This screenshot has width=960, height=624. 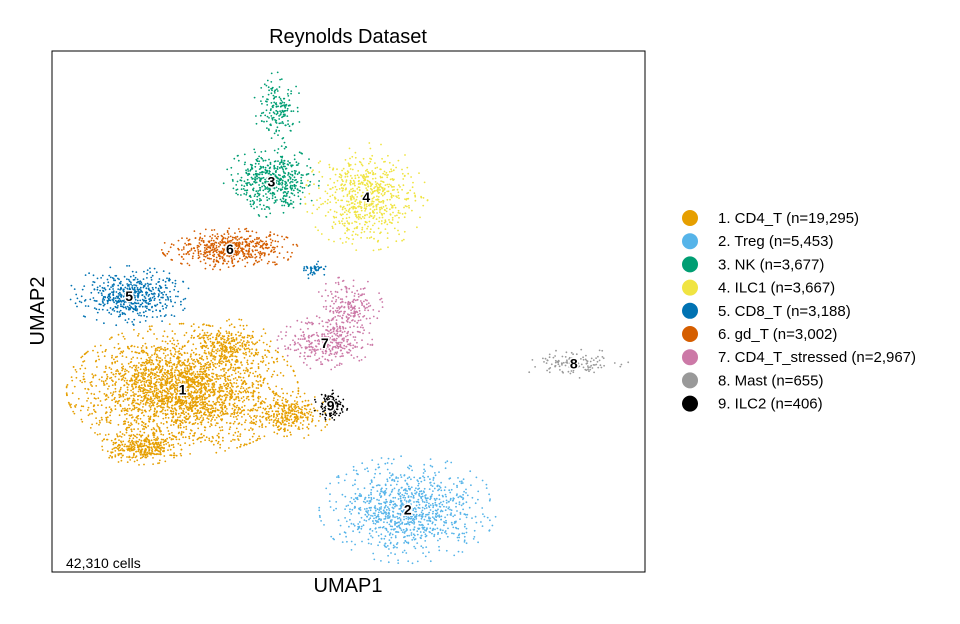 I want to click on series-6-points, so click(x=229, y=249).